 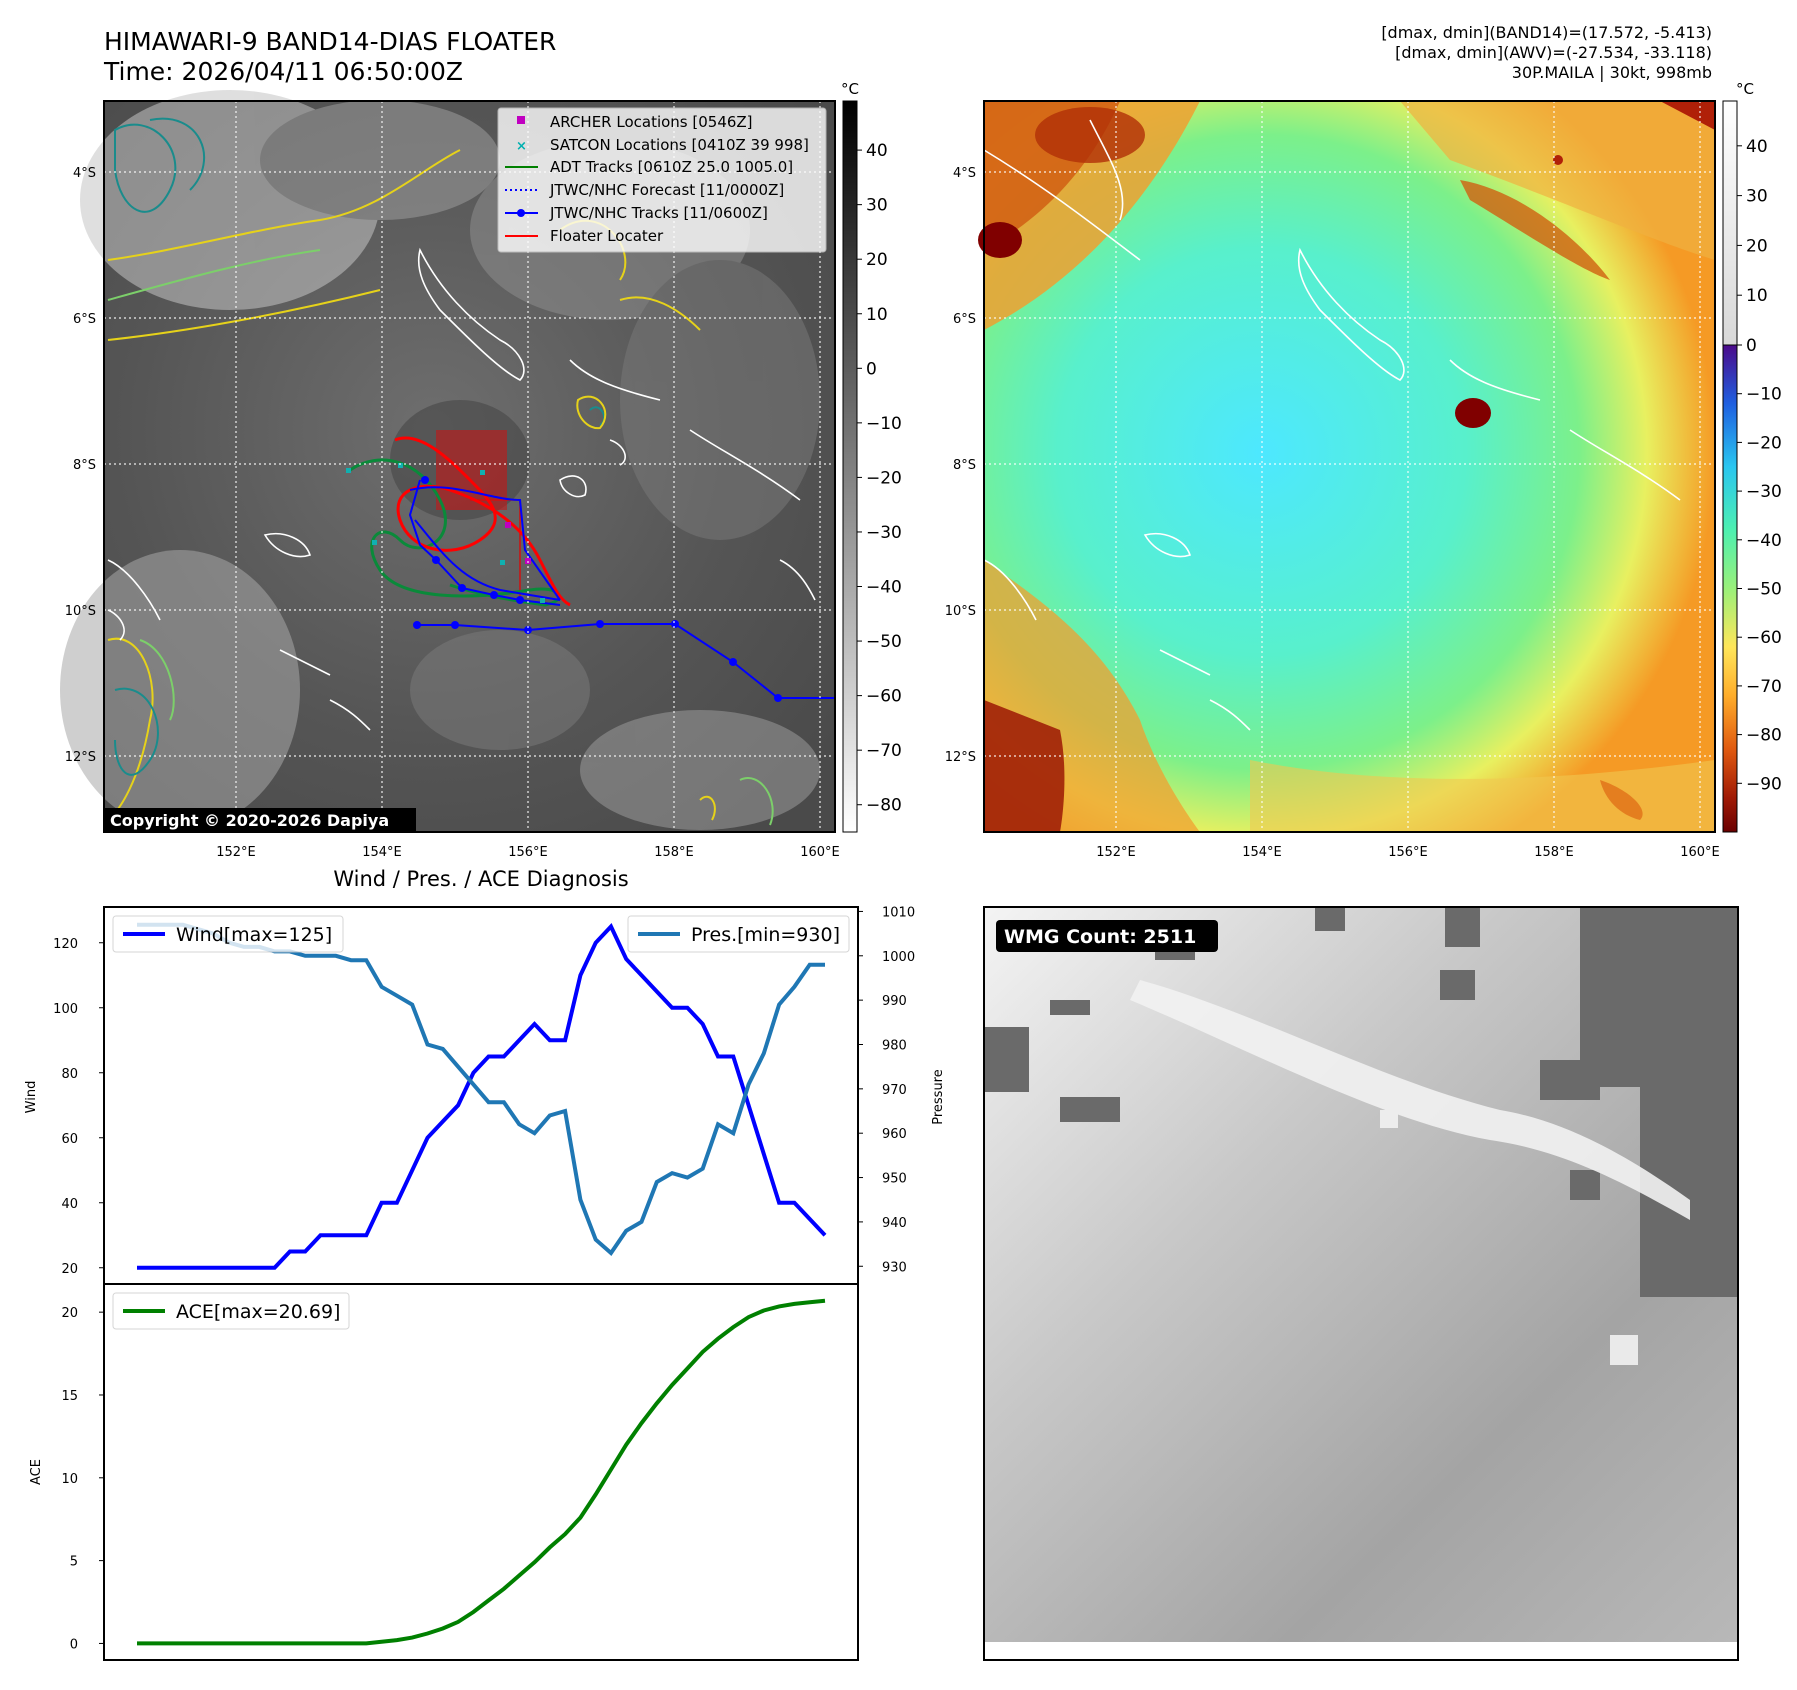 What do you see at coordinates (1764, 784) in the screenshot?
I see `awv-tick-label: −90` at bounding box center [1764, 784].